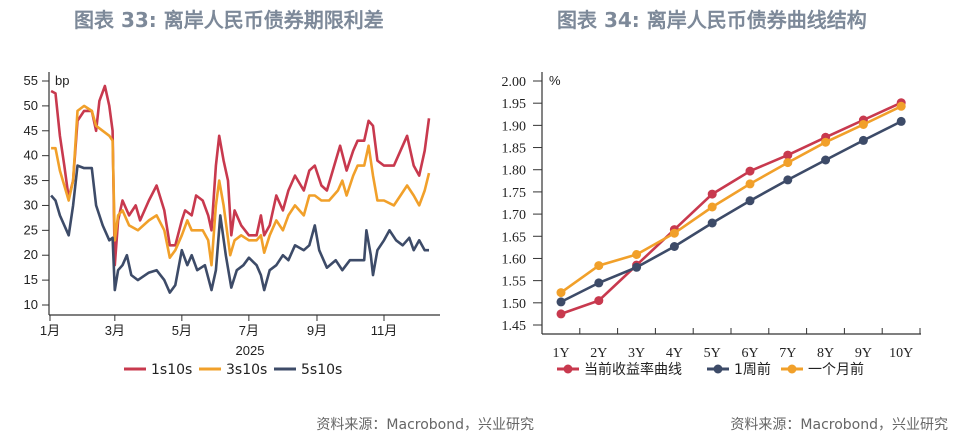  What do you see at coordinates (825, 353) in the screenshot?
I see `x-tick-label: 8Y` at bounding box center [825, 353].